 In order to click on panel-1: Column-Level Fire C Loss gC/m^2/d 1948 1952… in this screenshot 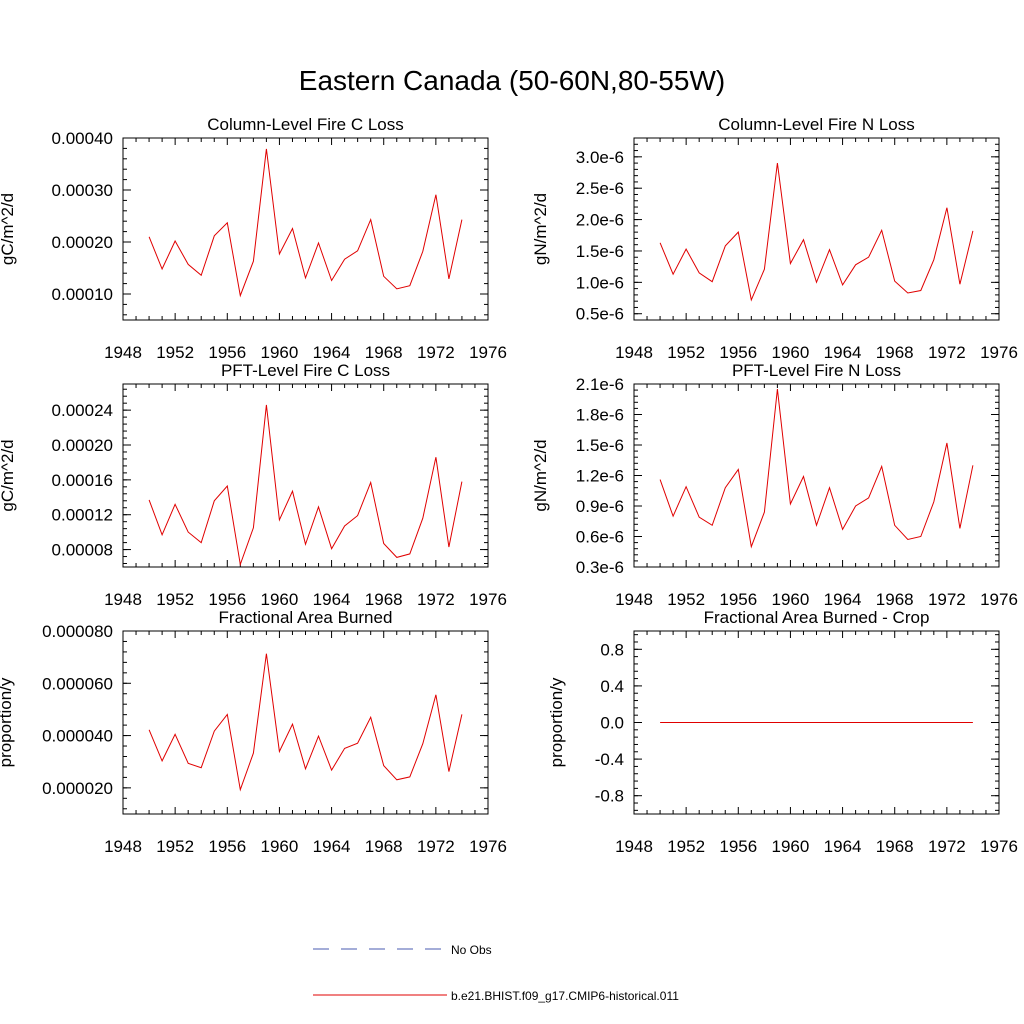, I will do `click(253, 238)`.